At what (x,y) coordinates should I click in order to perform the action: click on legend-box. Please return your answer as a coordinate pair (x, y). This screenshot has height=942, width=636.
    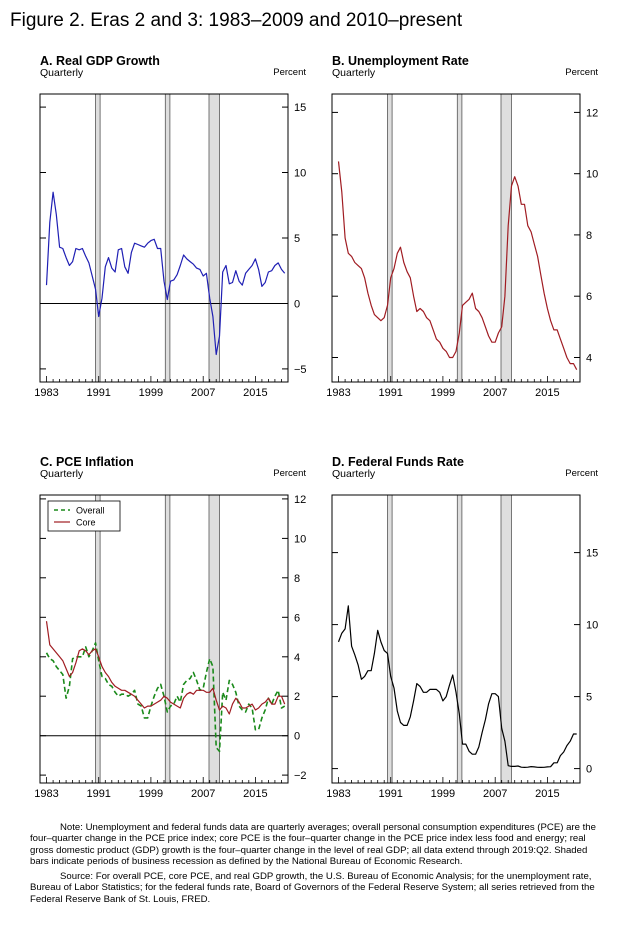
    Looking at the image, I should click on (84, 516).